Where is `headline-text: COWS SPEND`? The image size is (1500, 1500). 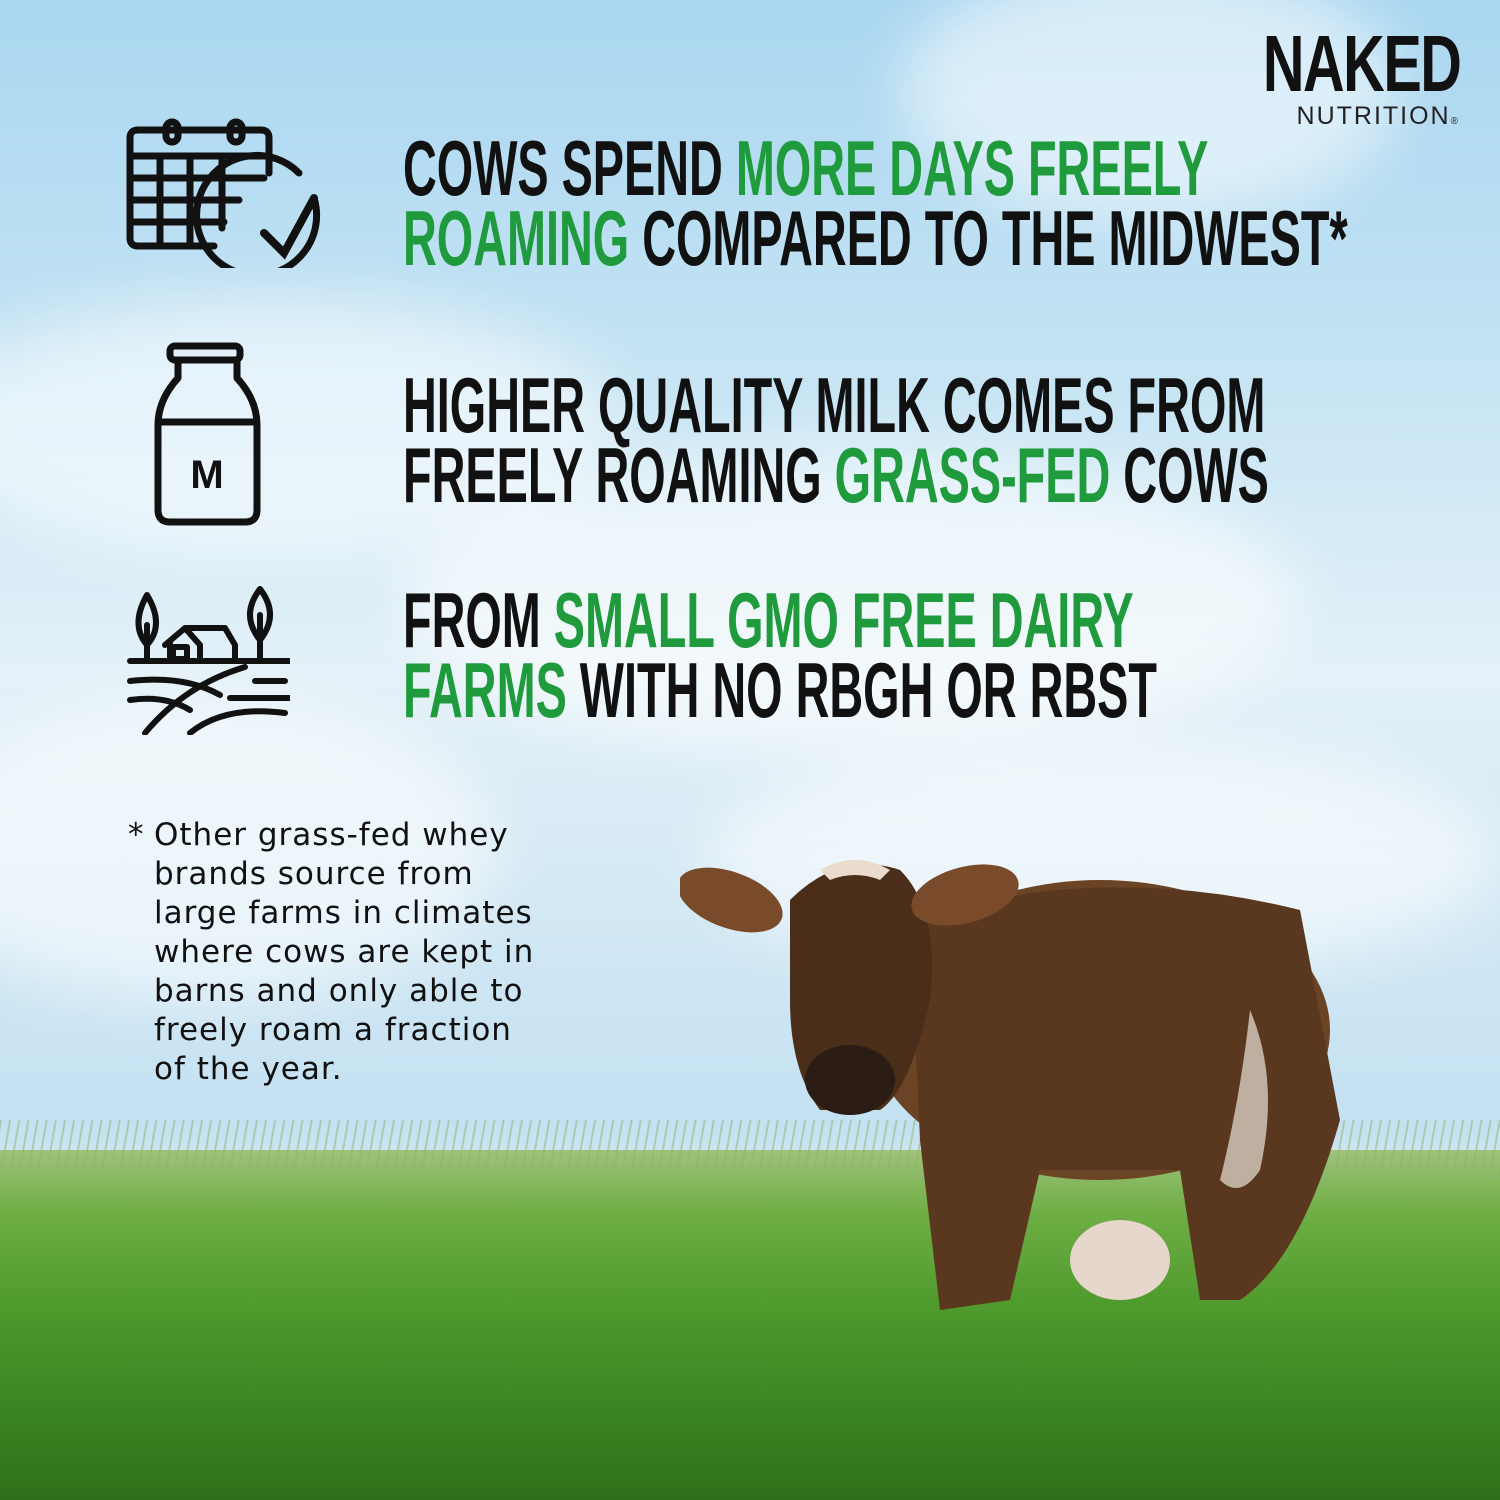
headline-text: COWS SPEND is located at coordinates (569, 168).